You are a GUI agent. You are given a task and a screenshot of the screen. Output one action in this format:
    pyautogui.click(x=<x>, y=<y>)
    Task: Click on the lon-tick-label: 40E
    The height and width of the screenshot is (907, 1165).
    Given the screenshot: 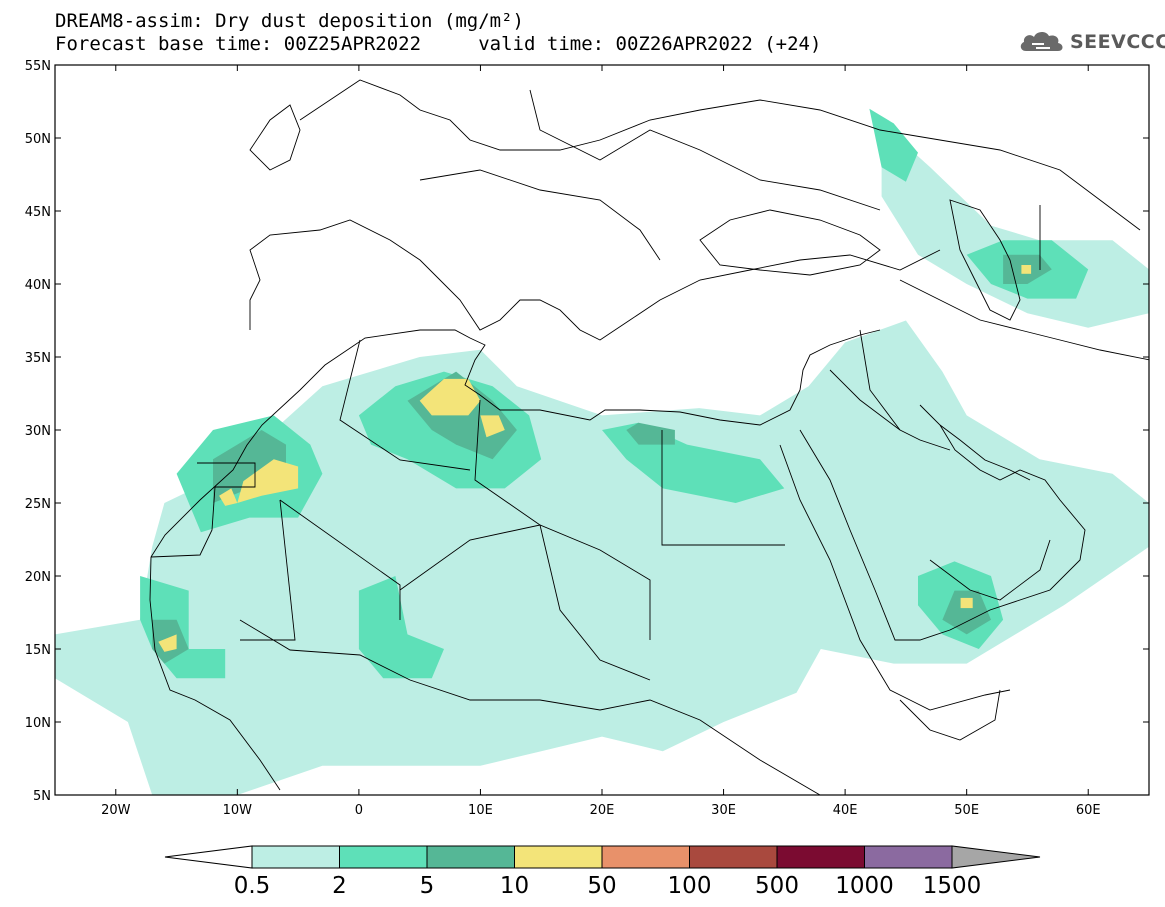 What is the action you would take?
    pyautogui.click(x=845, y=810)
    